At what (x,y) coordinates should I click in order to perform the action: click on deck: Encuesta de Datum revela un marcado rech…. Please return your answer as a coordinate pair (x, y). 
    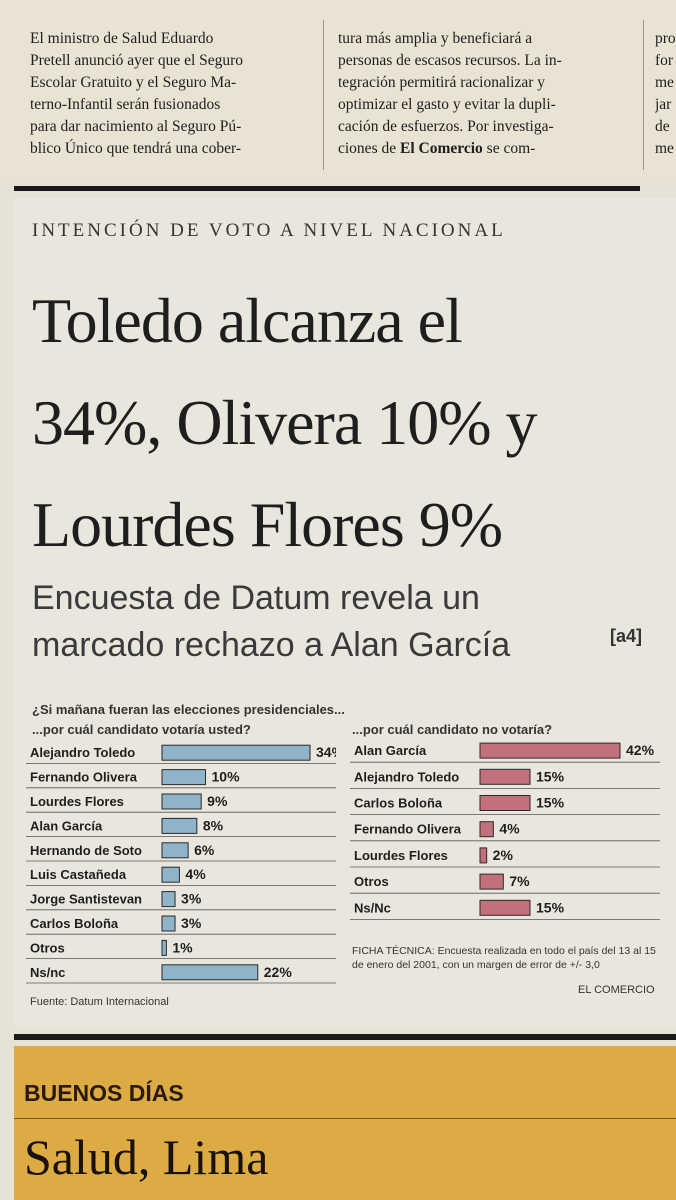
    Looking at the image, I should click on (342, 622).